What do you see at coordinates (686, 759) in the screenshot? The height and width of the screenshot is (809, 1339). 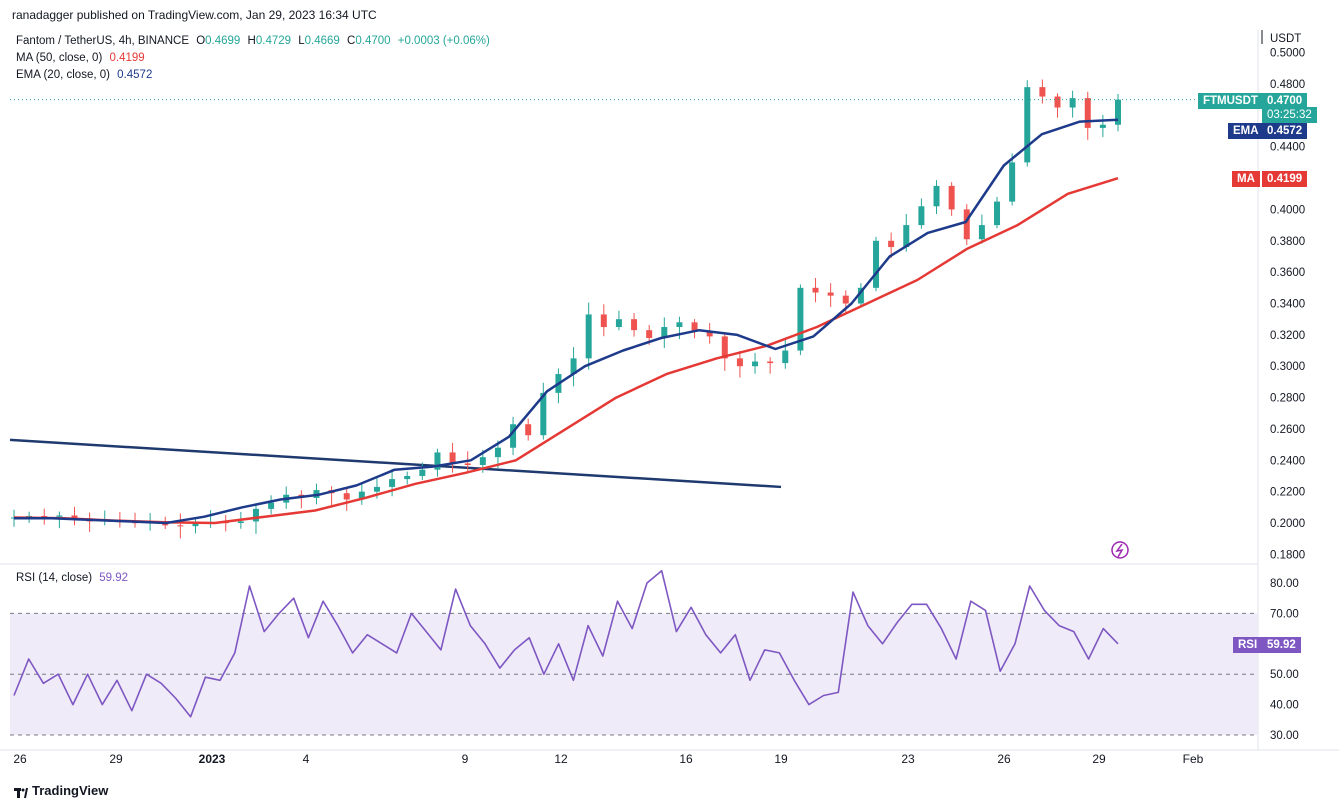 I see `date-tick-label: 16` at bounding box center [686, 759].